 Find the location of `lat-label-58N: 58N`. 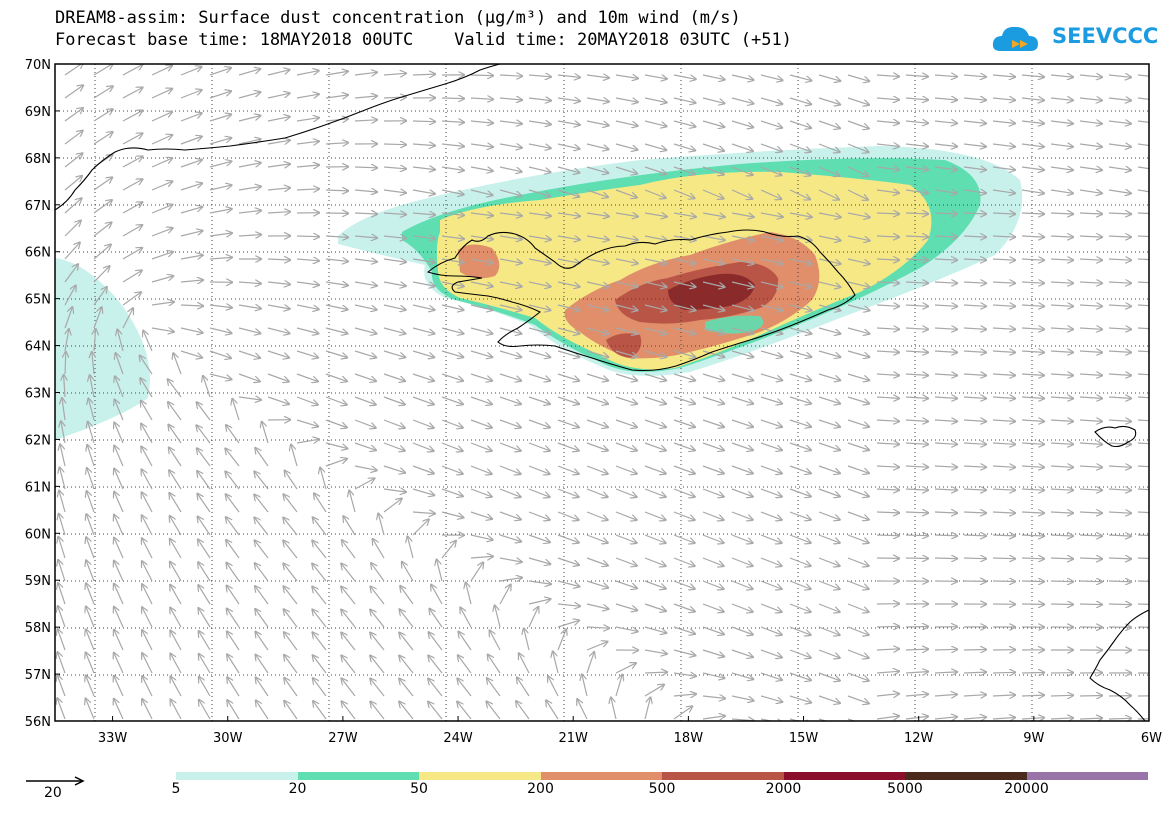

lat-label-58N: 58N is located at coordinates (38, 628).